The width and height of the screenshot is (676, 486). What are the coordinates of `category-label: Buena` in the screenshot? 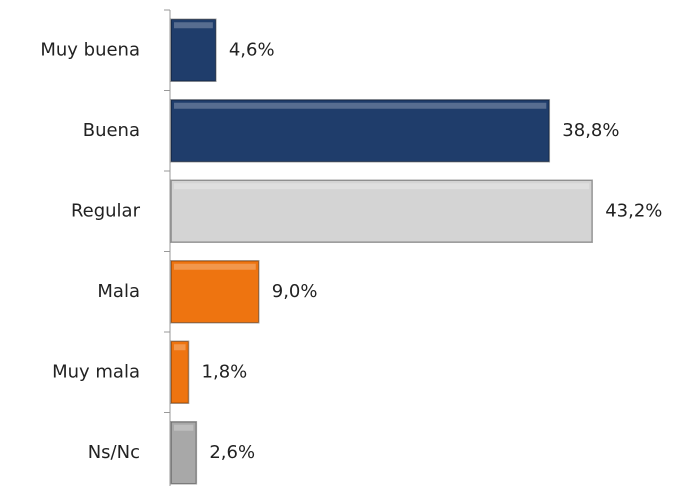 It's located at (111, 130).